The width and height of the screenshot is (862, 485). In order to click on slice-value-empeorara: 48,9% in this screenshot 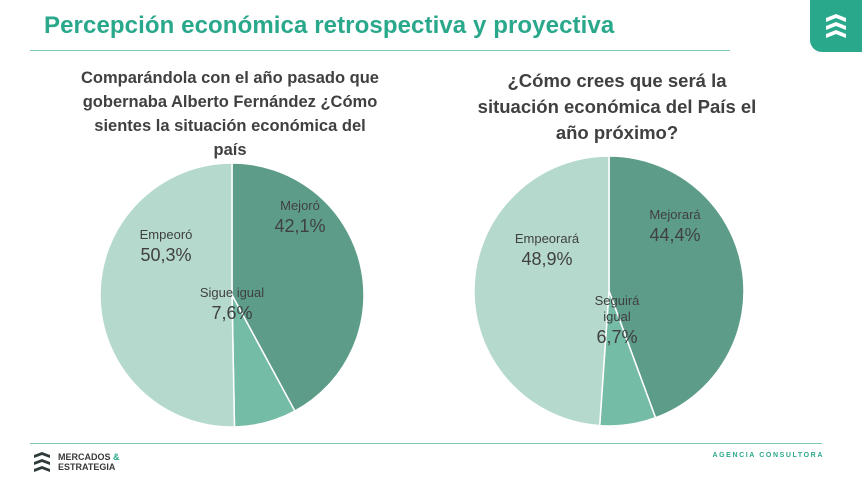, I will do `click(546, 259)`.